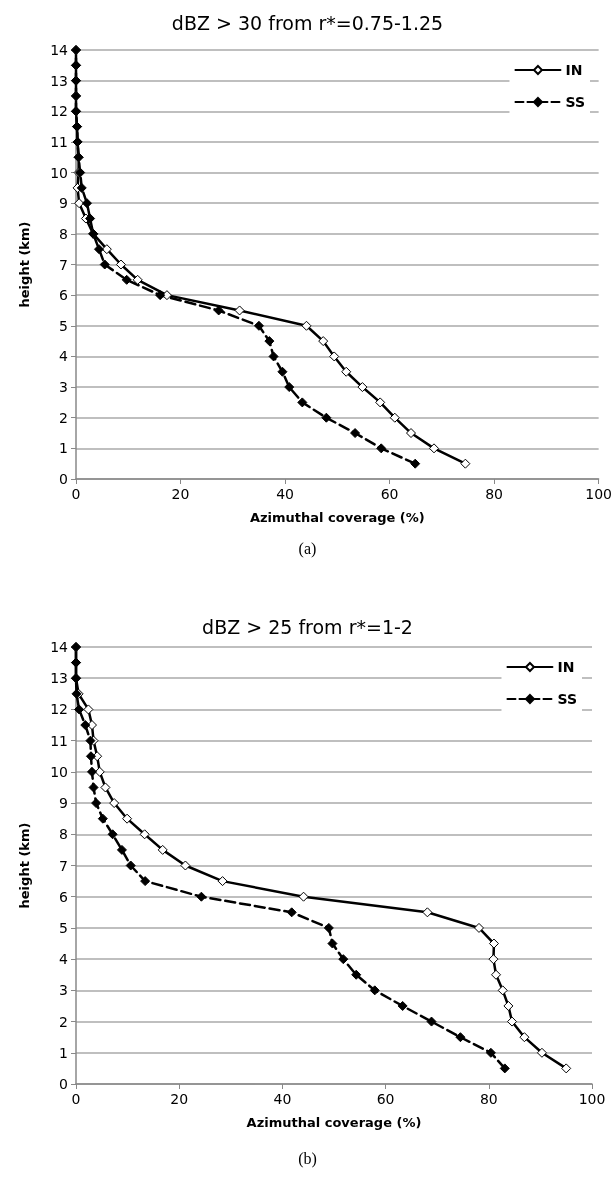  Describe the element at coordinates (307, 1158) in the screenshot. I see `text: (b)` at that location.